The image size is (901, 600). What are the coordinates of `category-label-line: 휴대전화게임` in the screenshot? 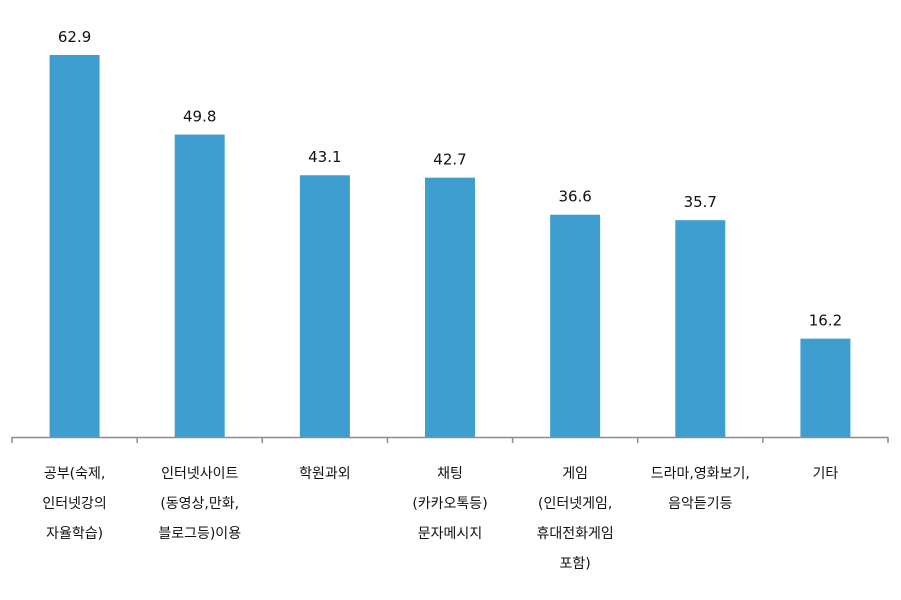 It's located at (575, 534).